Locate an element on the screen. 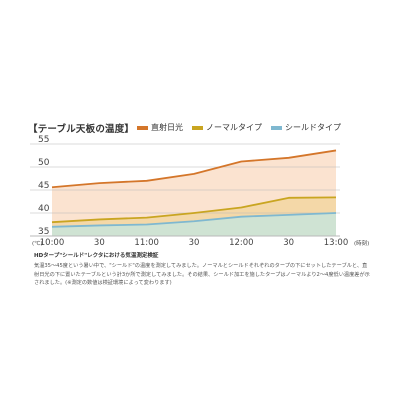  legend-label-normal: ノーマルタイプ is located at coordinates (234, 127).